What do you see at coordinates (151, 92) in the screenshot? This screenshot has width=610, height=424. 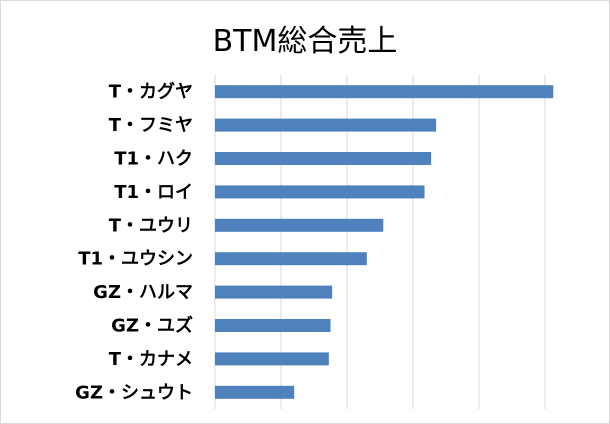 I see `category-label: T・カグヤ` at bounding box center [151, 92].